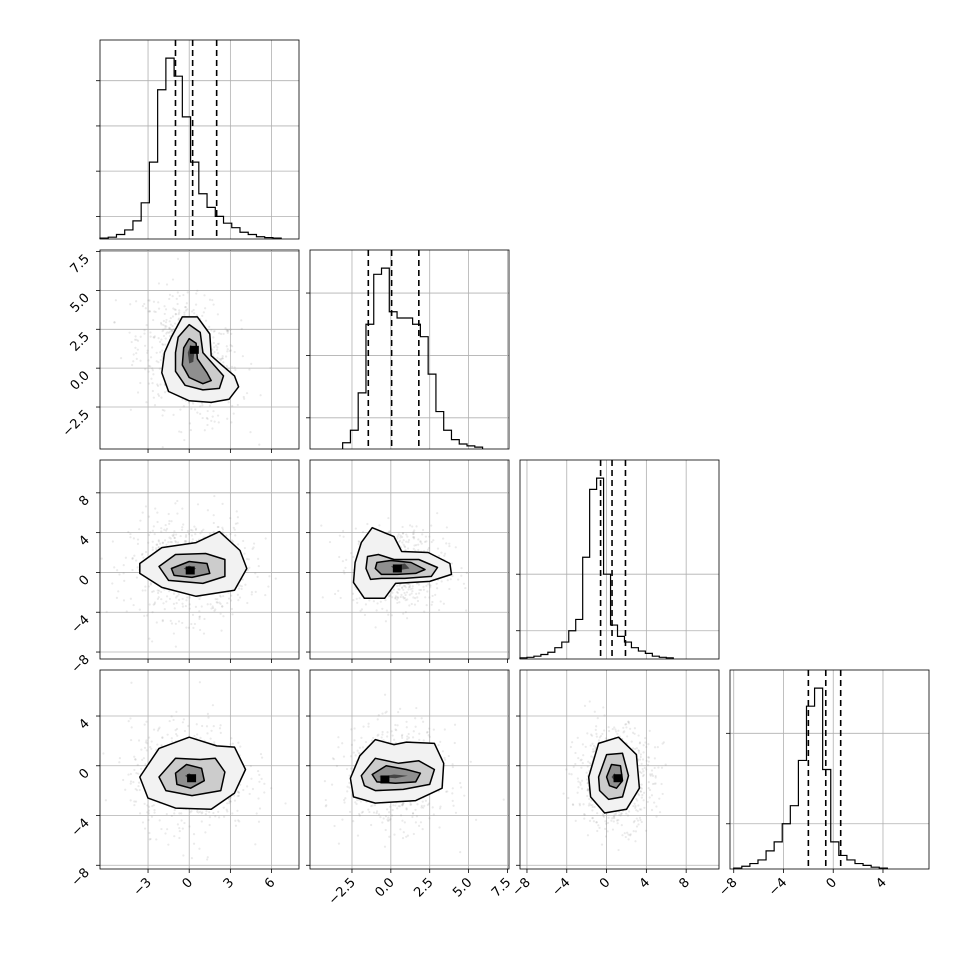  What do you see at coordinates (522, 887) in the screenshot?
I see `x-tick-label: −8` at bounding box center [522, 887].